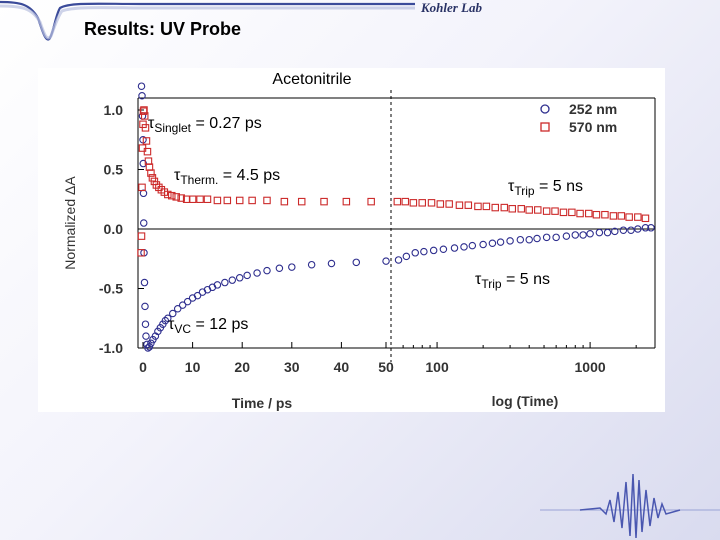 The width and height of the screenshot is (720, 540). Describe the element at coordinates (70, 223) in the screenshot. I see `y-axis-label: Normalized ΔA` at that location.